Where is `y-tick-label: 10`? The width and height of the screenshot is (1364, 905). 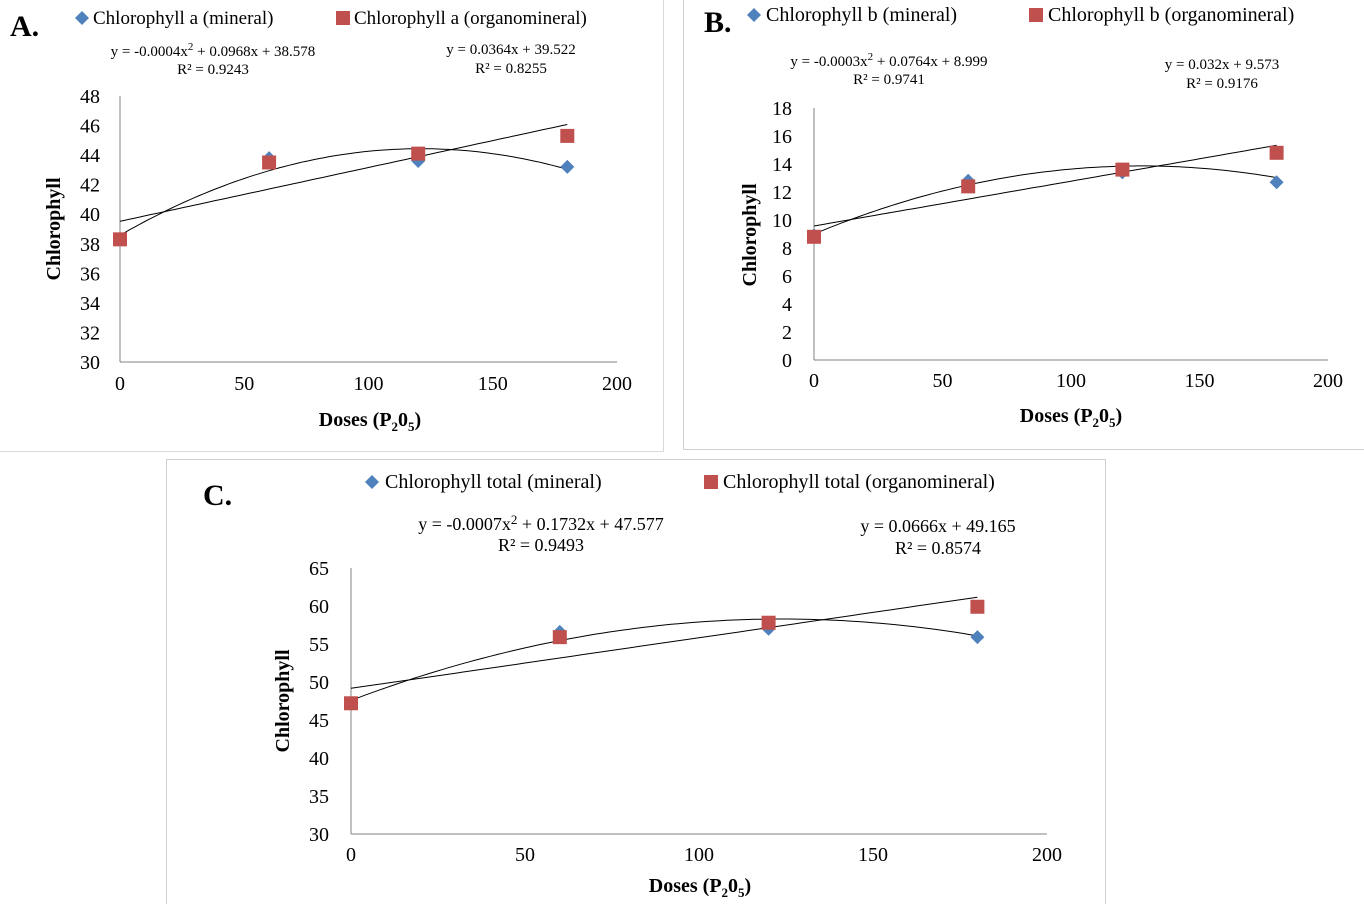 y-tick-label: 10 is located at coordinates (782, 221).